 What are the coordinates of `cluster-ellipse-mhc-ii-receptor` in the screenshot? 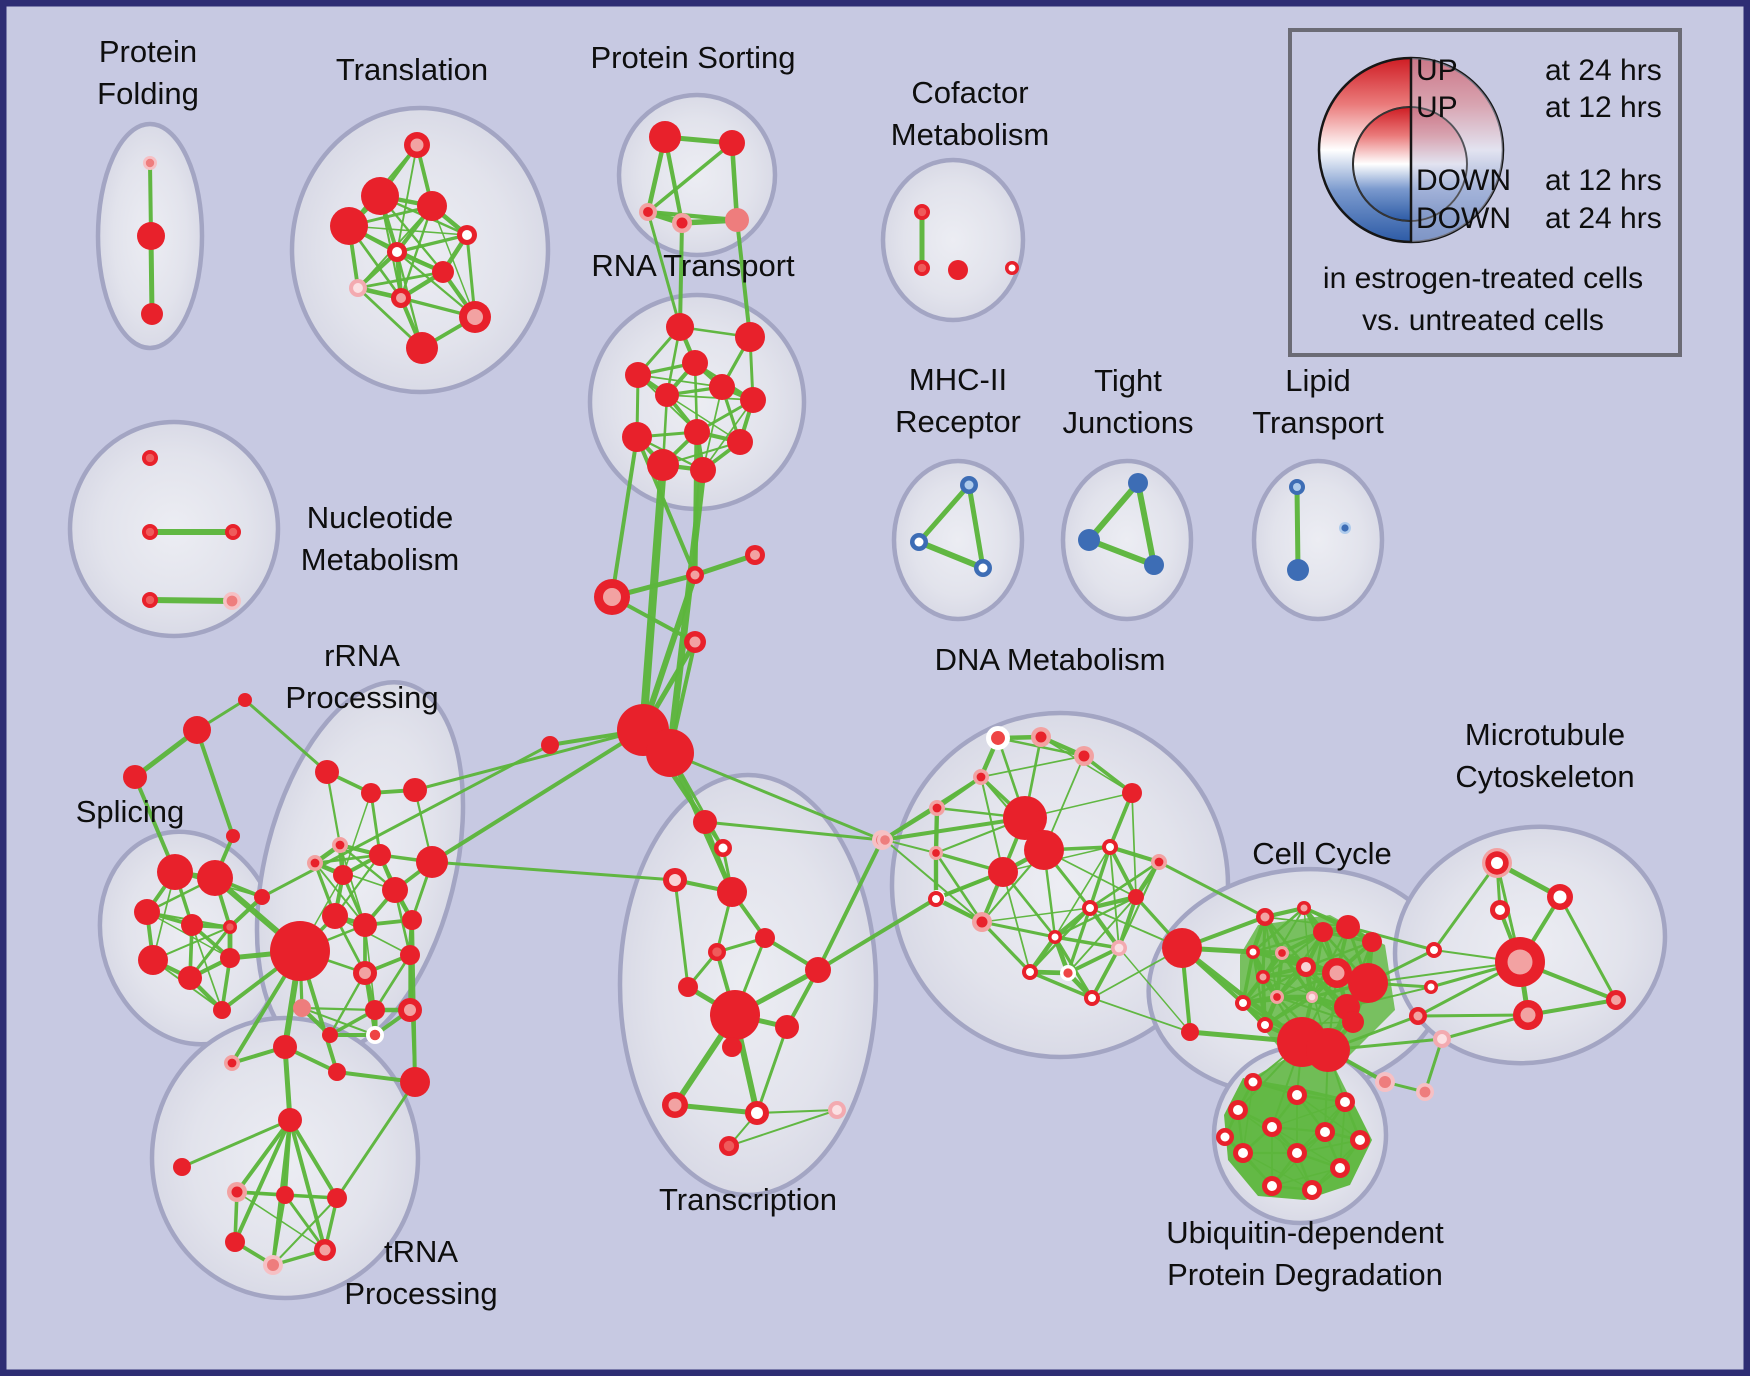 It's located at (958, 540).